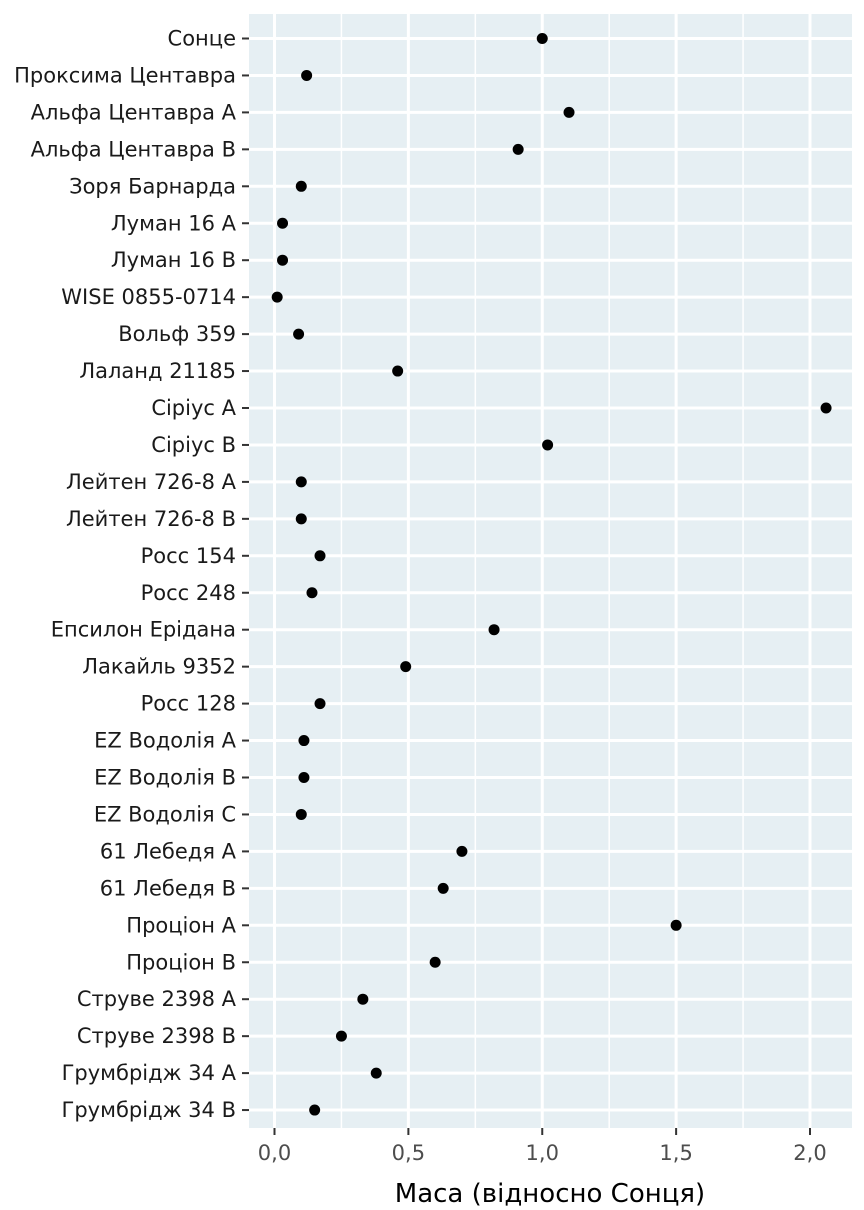 This screenshot has width=864, height=1210. Describe the element at coordinates (245, 574) in the screenshot. I see `y-axis-ticks` at that location.